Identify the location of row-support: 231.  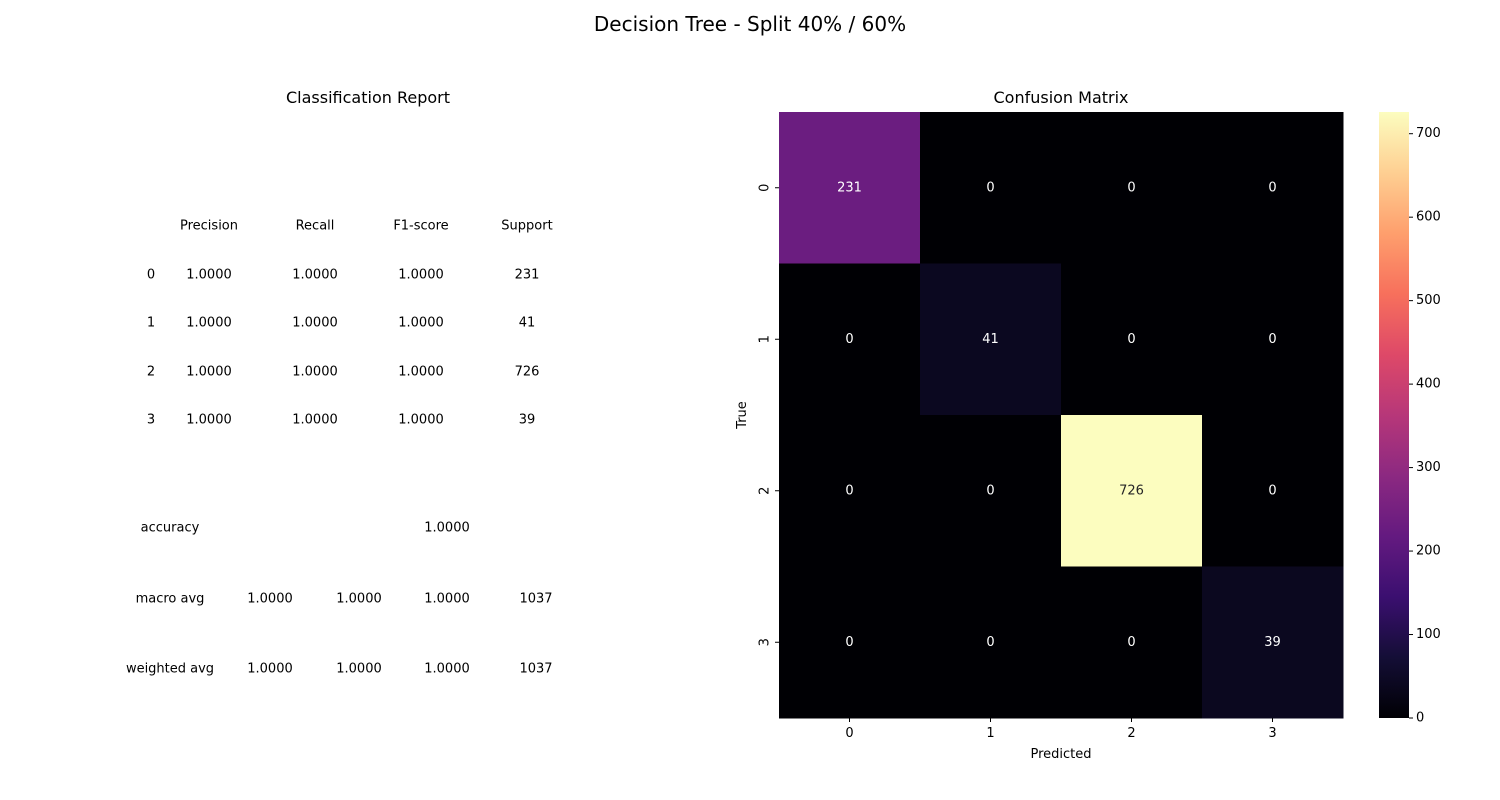
(527, 275).